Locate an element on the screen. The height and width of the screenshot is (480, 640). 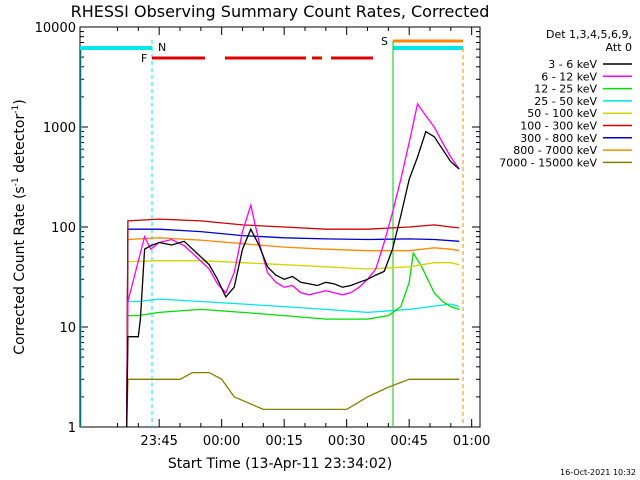
series-line-25-50-kev is located at coordinates (293, 363).